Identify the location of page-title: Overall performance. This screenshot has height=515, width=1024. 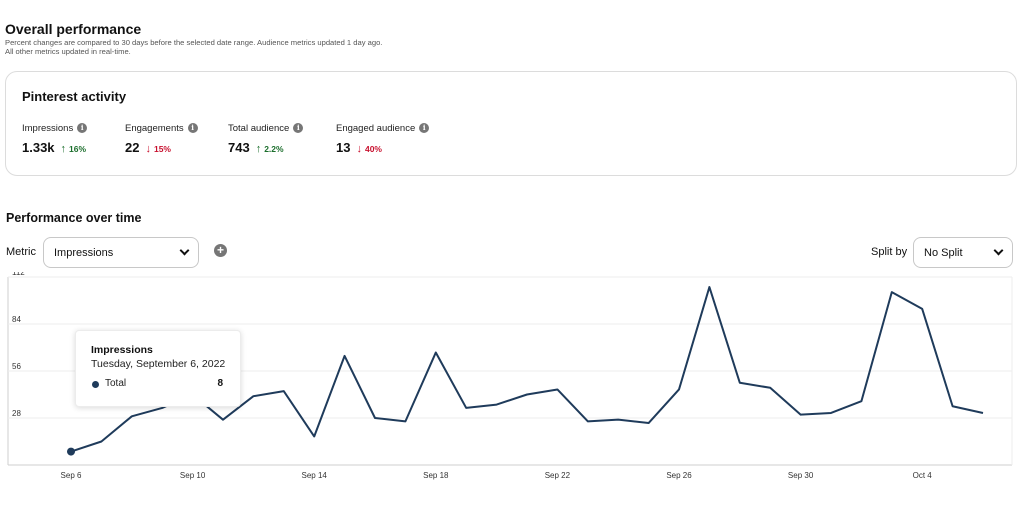
(73, 29).